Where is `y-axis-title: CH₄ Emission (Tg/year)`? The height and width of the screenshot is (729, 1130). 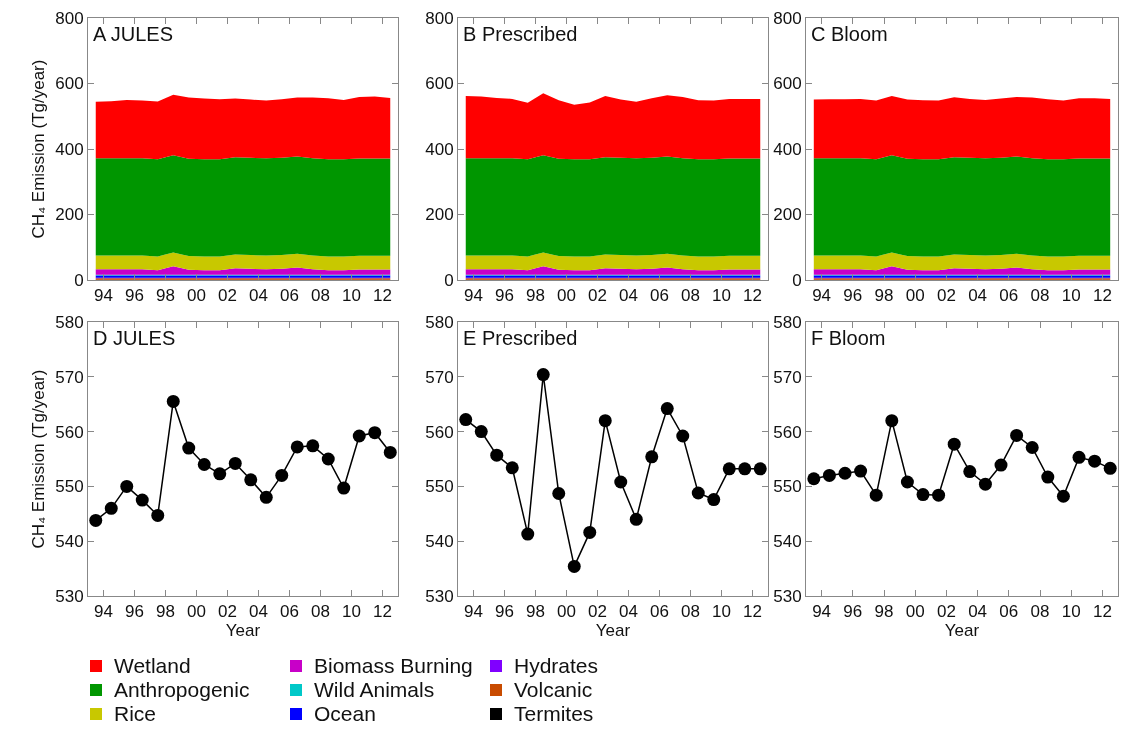 y-axis-title: CH₄ Emission (Tg/year) is located at coordinates (38, 149).